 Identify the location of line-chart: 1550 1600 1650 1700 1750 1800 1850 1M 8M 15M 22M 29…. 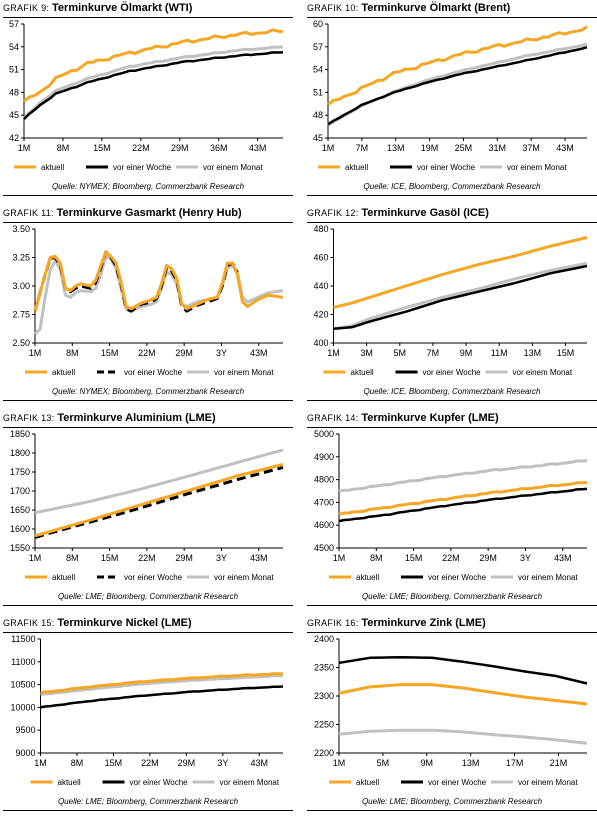
(147, 506).